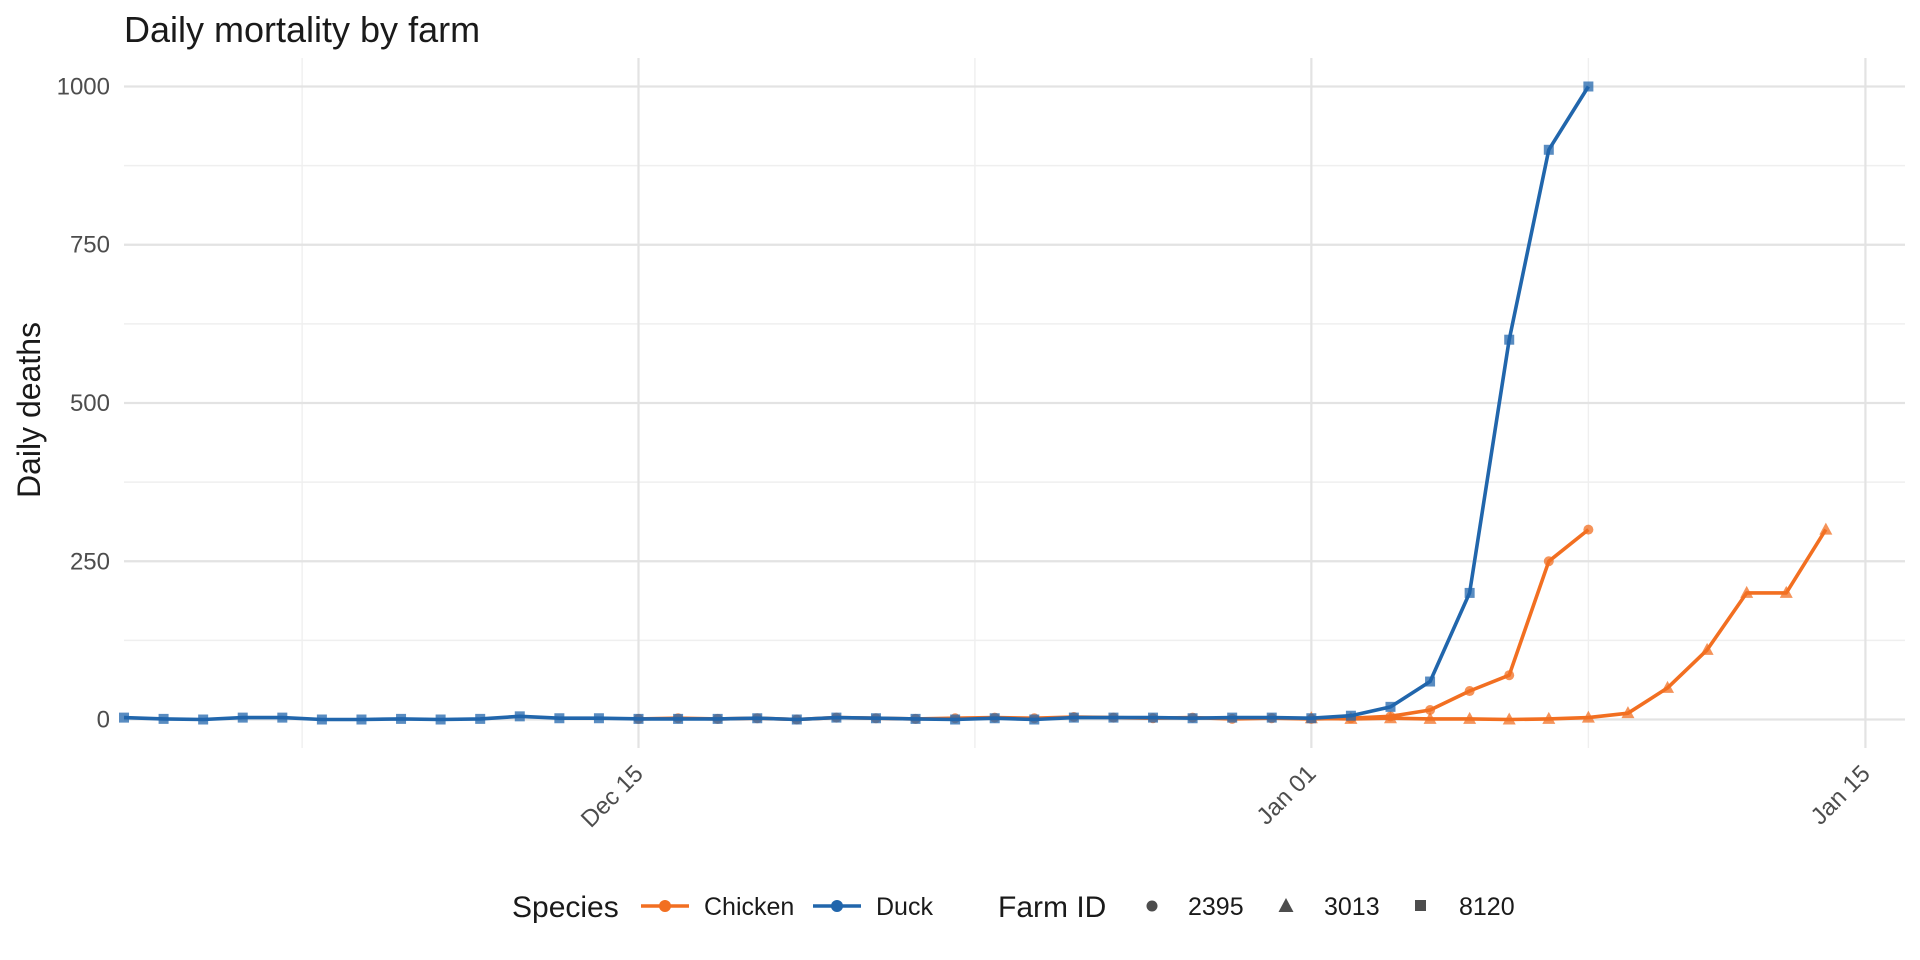 This screenshot has height=960, width=1920. What do you see at coordinates (90, 403) in the screenshot?
I see `y-tick-label: 500` at bounding box center [90, 403].